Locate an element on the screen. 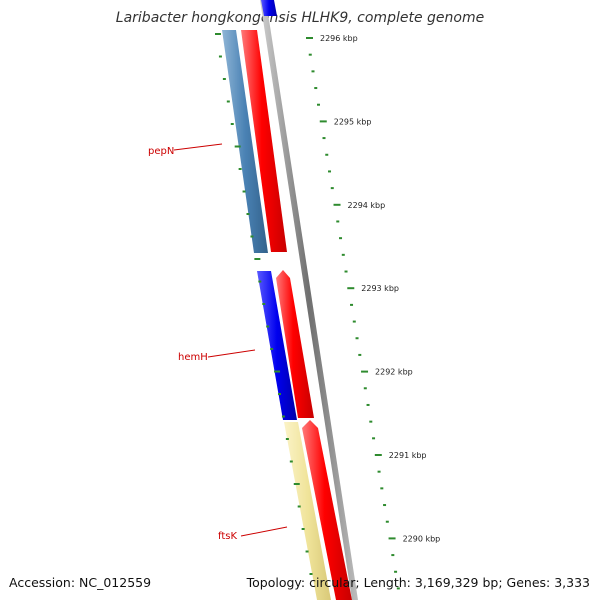 The height and width of the screenshot is (600, 600). accession-text: Accession: NC_012559 is located at coordinates (80, 582).